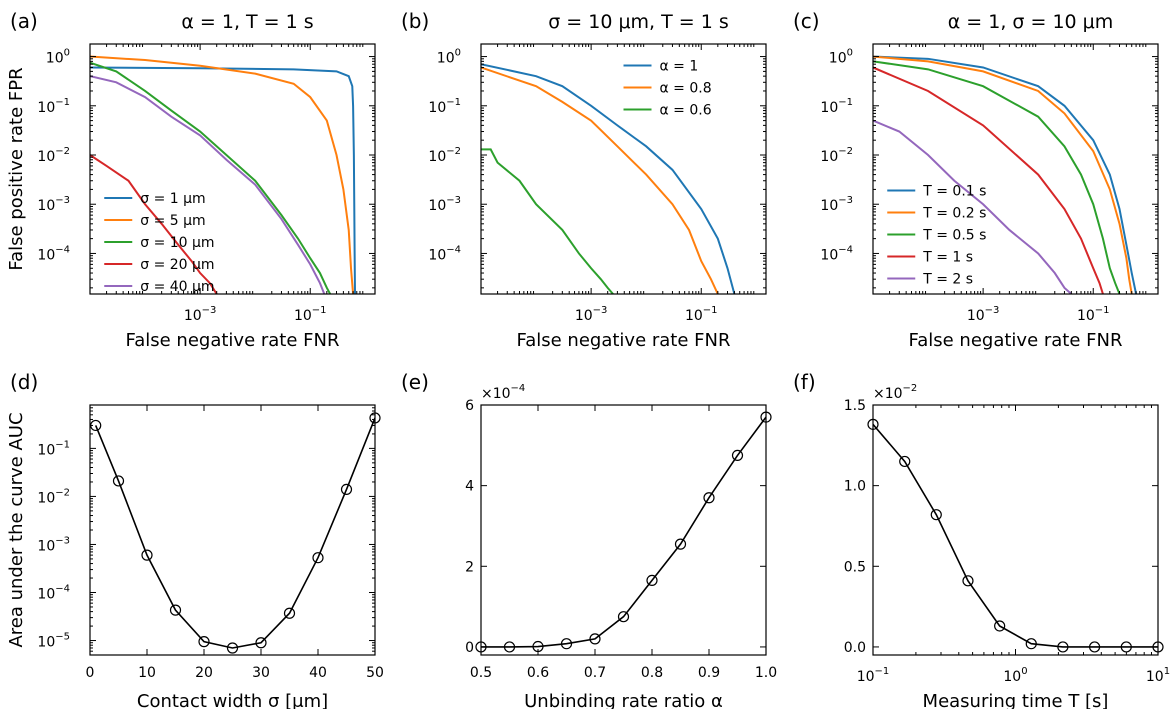  I want to click on y-tick-label-exponent: −3, so click(845, 200).